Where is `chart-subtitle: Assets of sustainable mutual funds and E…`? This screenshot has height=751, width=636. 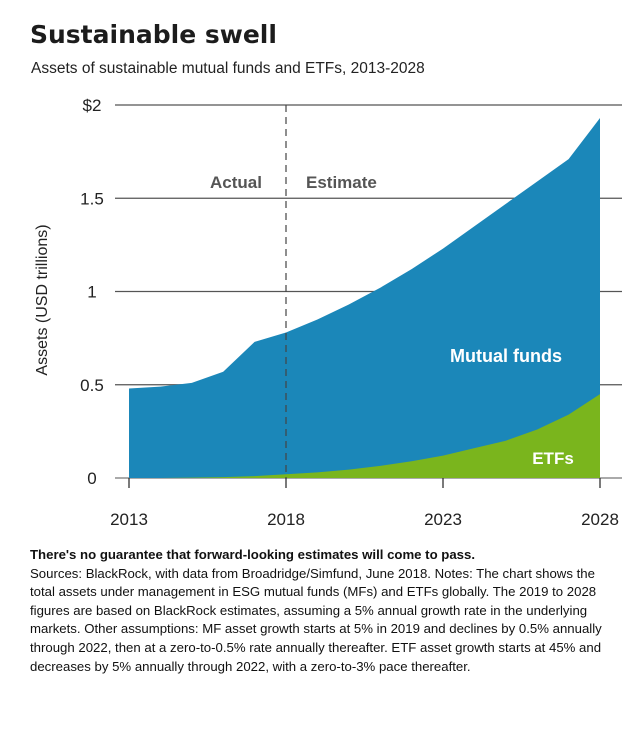
chart-subtitle: Assets of sustainable mutual funds and E… is located at coordinates (228, 68).